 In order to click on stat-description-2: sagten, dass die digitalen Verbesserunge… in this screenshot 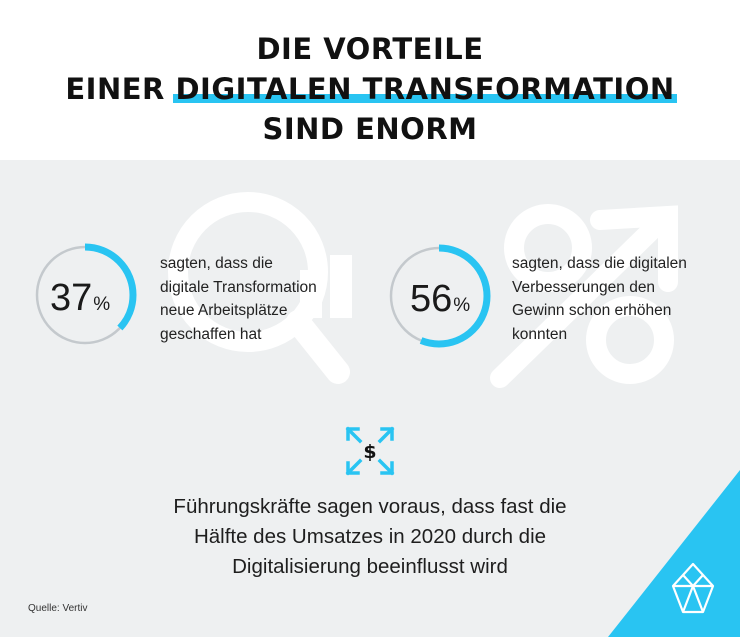, I will do `click(599, 299)`.